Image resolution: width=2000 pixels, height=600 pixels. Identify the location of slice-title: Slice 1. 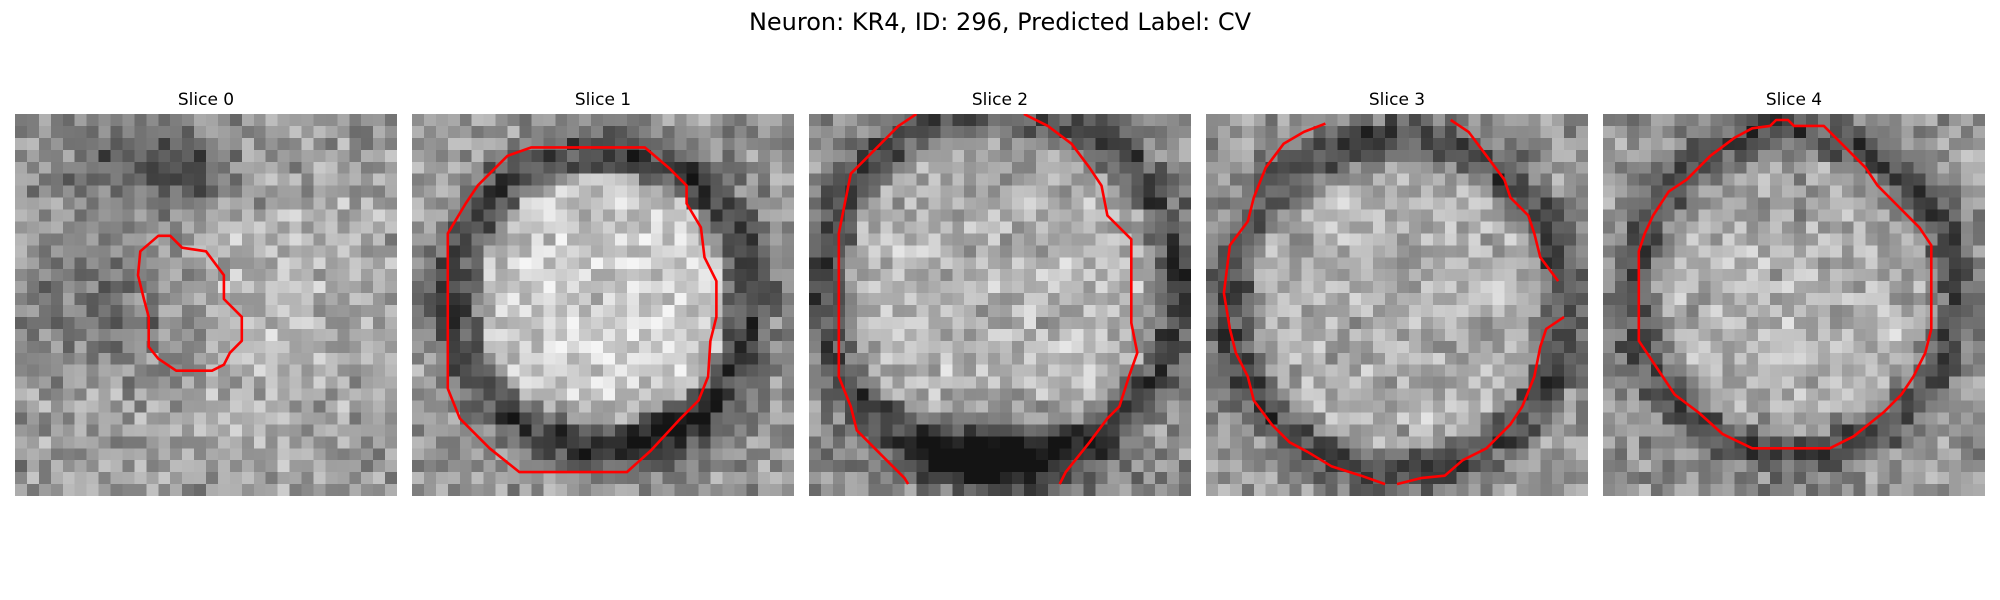
(603, 100).